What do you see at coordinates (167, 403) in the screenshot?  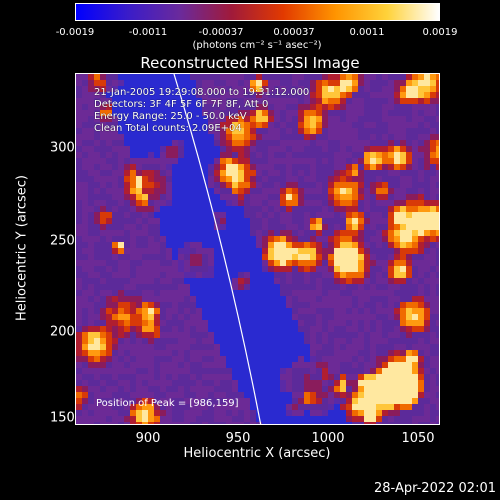 I see `peak-position-label: Position of Peak = [986,159]` at bounding box center [167, 403].